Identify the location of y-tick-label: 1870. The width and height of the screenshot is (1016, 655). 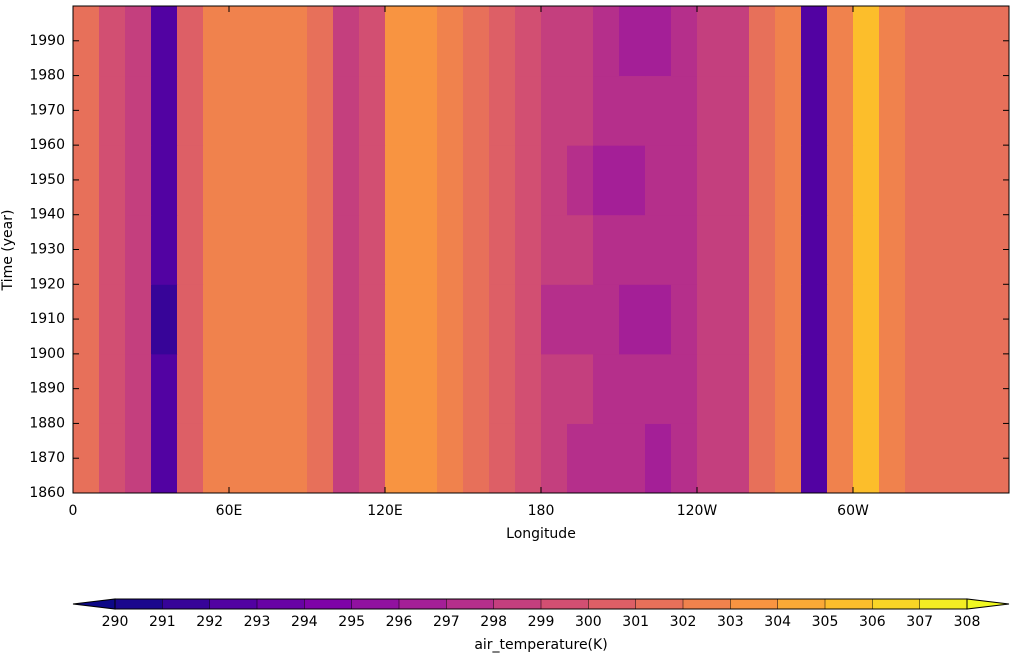
(47, 458).